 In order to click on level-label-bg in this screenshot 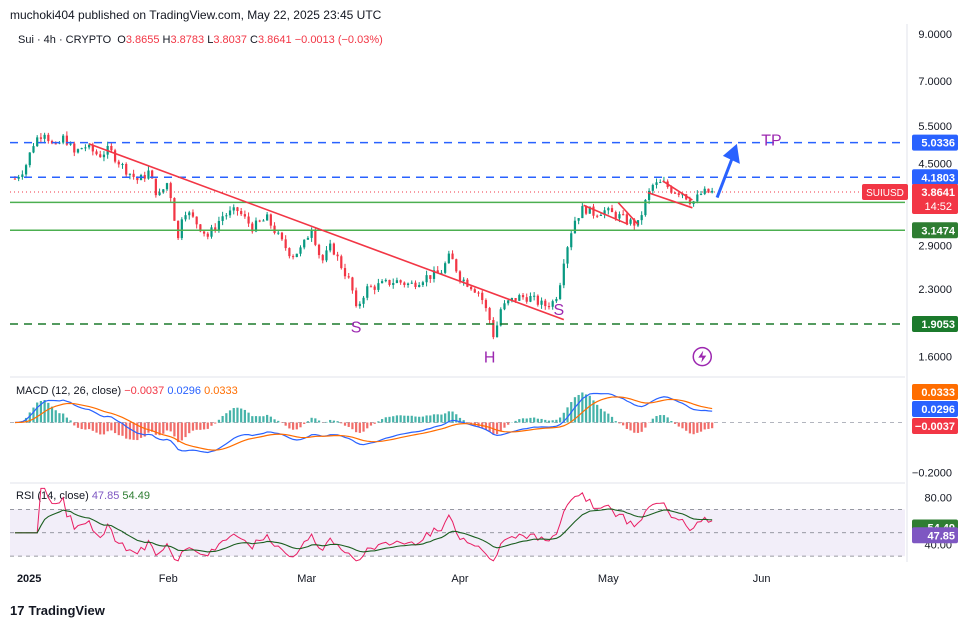, I will do `click(935, 142)`.